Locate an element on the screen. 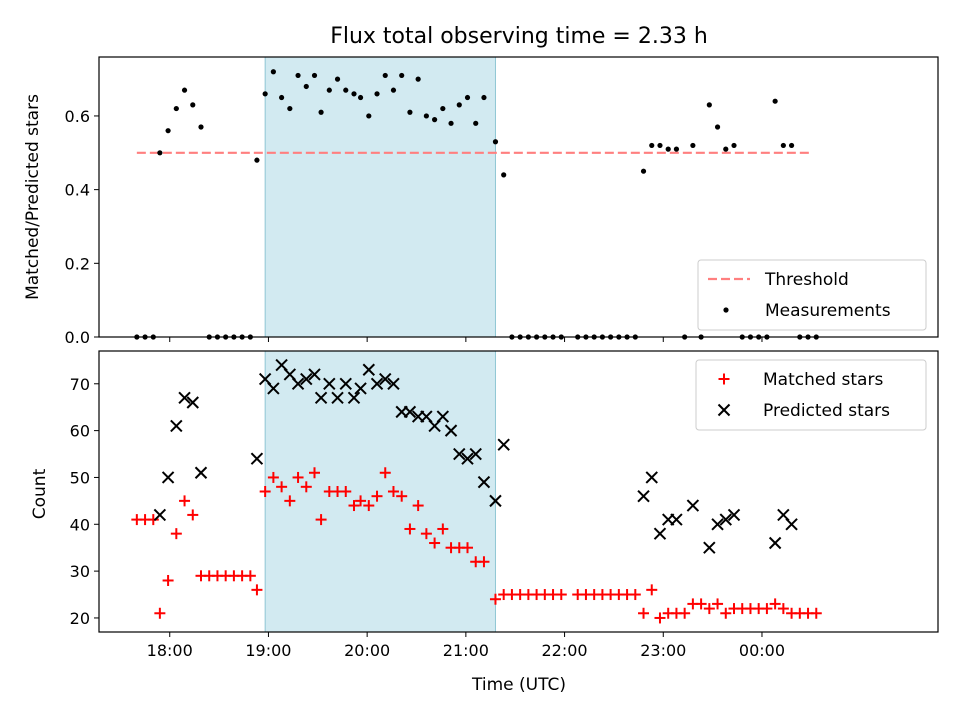 This screenshot has width=960, height=720. y-tick-label: 0.4 is located at coordinates (77, 190).